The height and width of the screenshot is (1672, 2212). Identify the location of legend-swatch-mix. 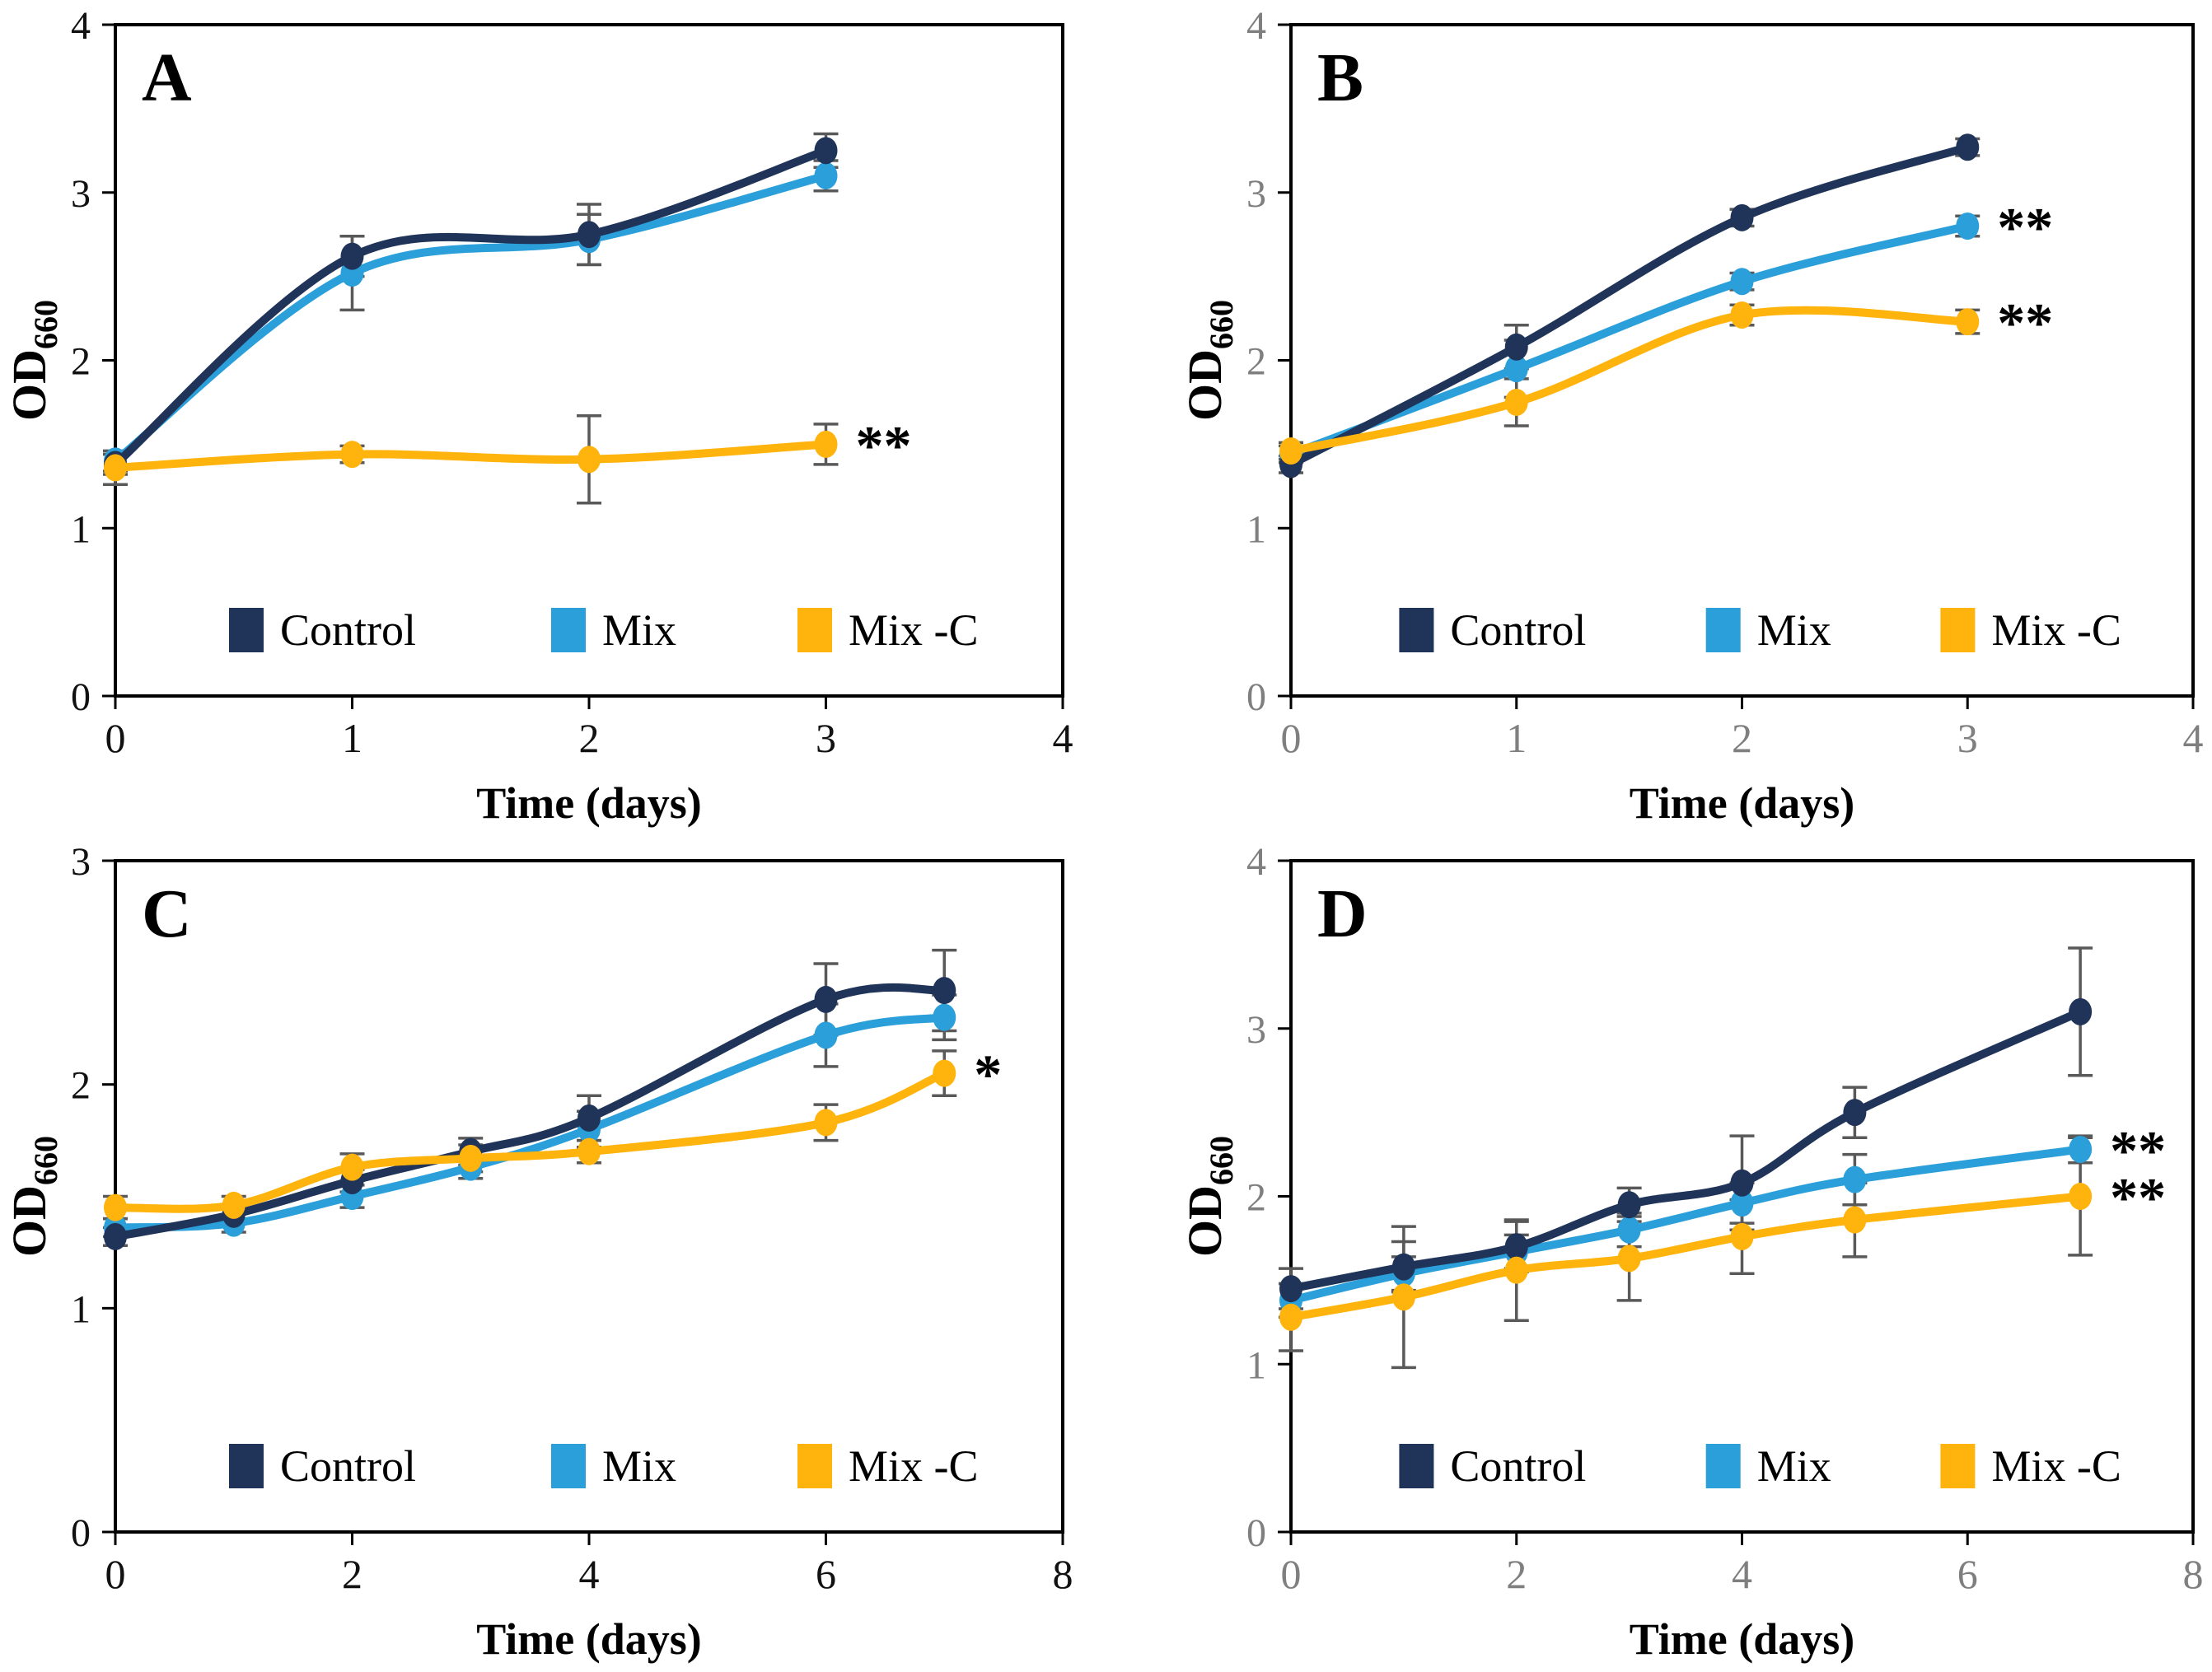
(1723, 630).